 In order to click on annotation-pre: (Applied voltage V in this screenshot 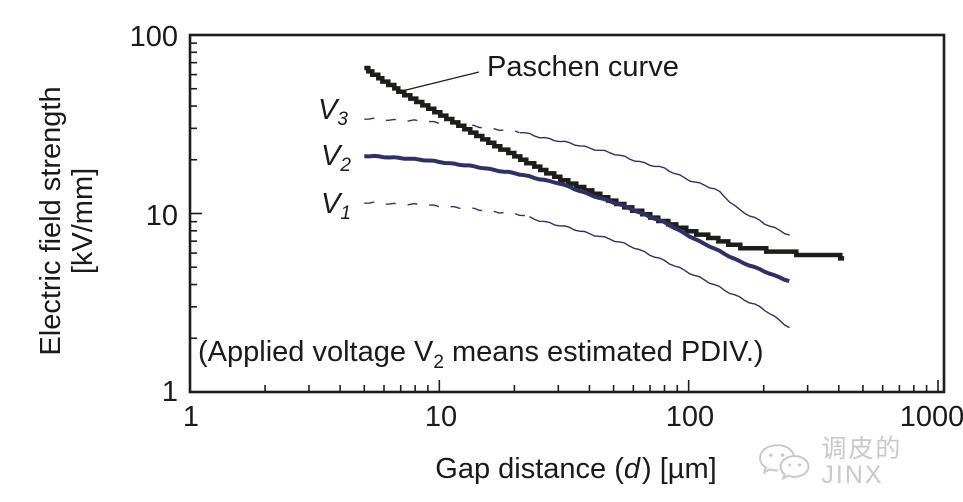, I will do `click(316, 352)`.